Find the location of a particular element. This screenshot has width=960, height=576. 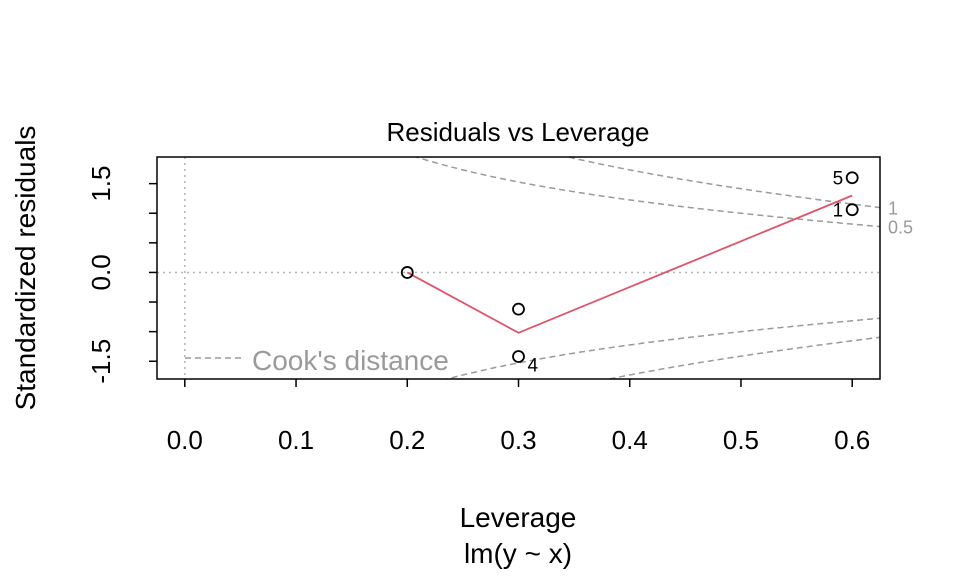

chart-title: Residuals vs Leverage is located at coordinates (517, 132).